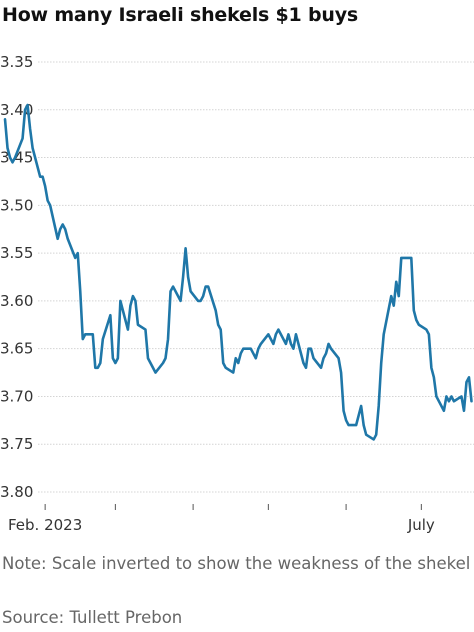 This screenshot has height=632, width=474. Describe the element at coordinates (16, 62) in the screenshot. I see `y-tick-label: 3.35` at that location.